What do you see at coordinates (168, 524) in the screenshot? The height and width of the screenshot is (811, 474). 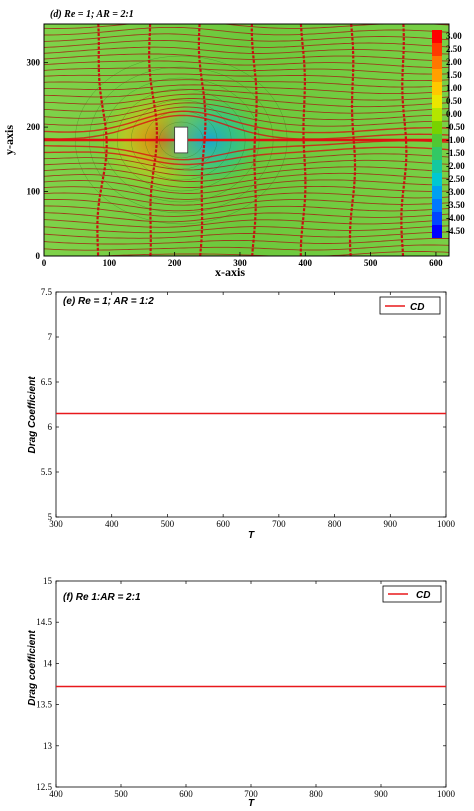 I see `panel-e-x-tick-label: 500` at bounding box center [168, 524].